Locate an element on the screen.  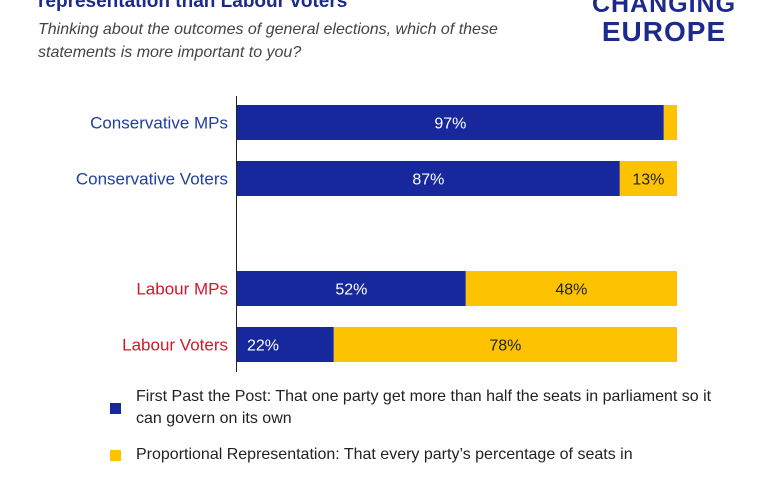
category-label-labour-mps: Labour MPs is located at coordinates (182, 289).